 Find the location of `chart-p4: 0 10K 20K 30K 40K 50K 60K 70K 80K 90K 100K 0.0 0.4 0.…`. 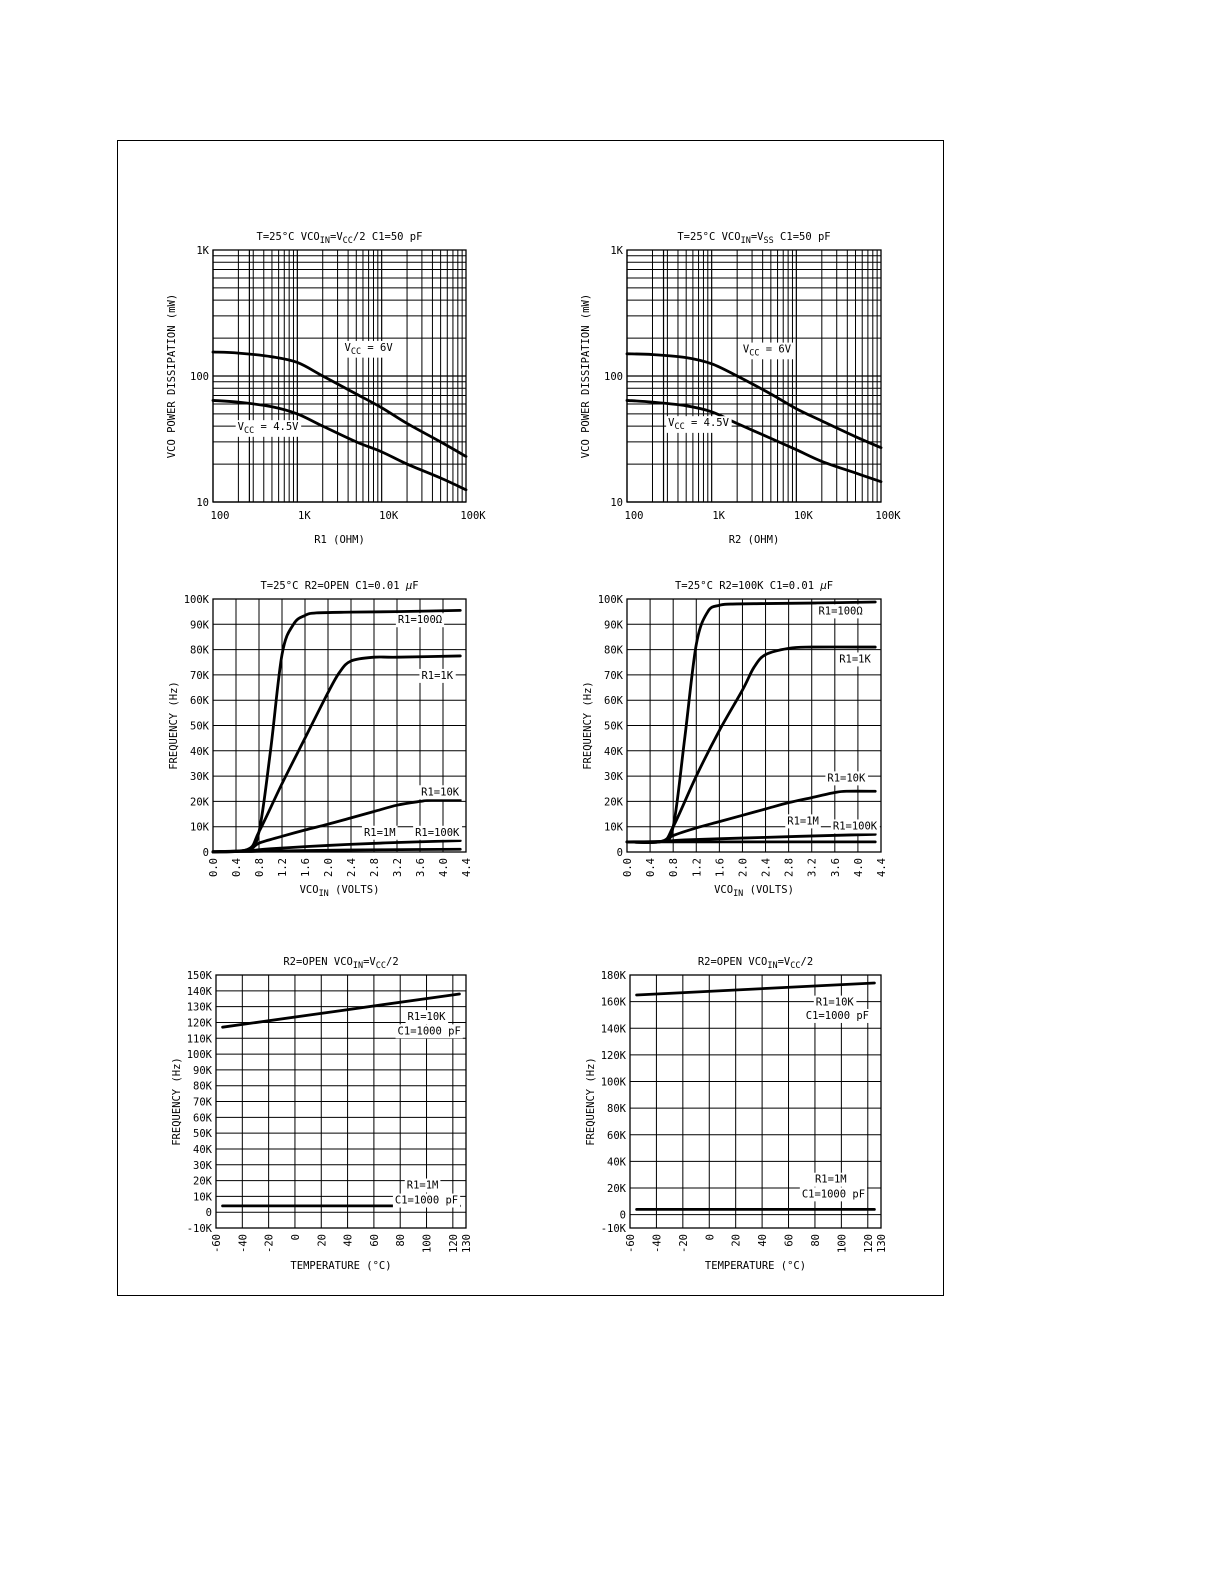

chart-p4: 0 10K 20K 30K 40K 50K 60K 70K 80K 90K 100K 0.0 0.4 0.… is located at coordinates (735, 739).